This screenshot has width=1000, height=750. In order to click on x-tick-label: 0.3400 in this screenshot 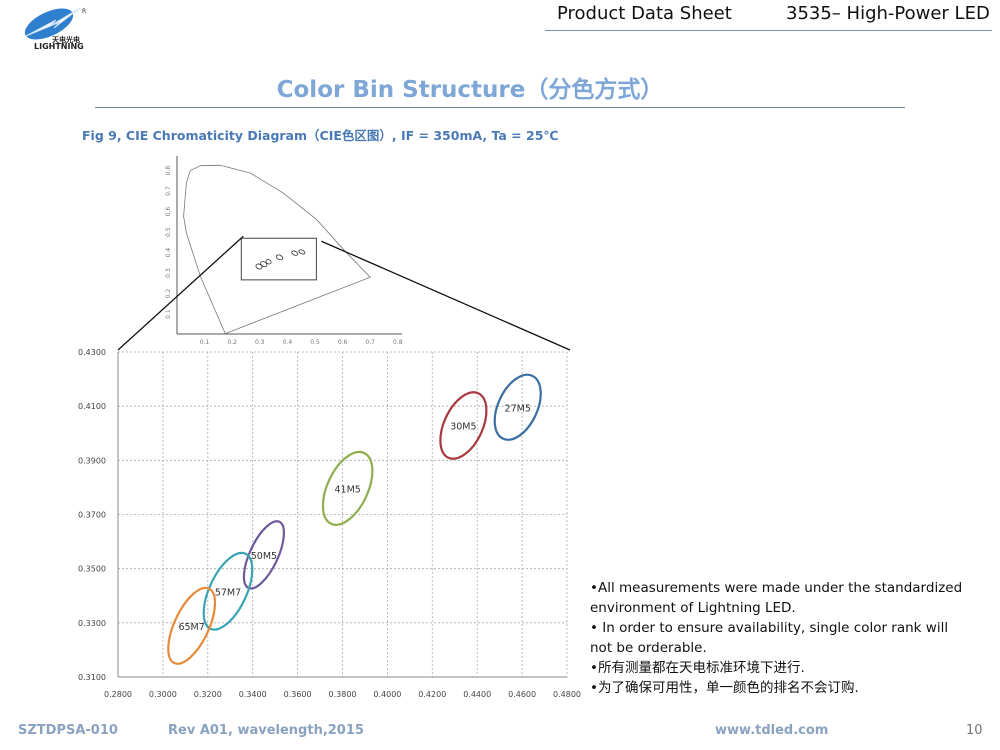, I will do `click(253, 694)`.